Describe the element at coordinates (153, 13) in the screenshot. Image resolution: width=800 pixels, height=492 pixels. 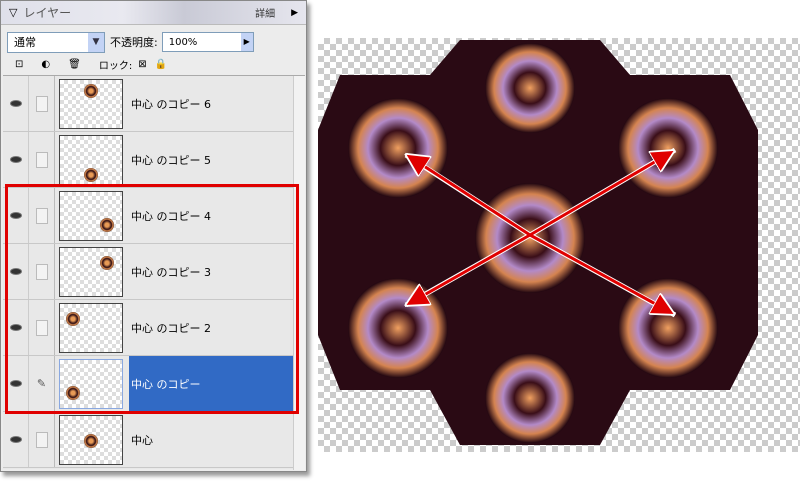
I see `panel-titlebar: ▽ レイヤー 詳細 ▶` at that location.